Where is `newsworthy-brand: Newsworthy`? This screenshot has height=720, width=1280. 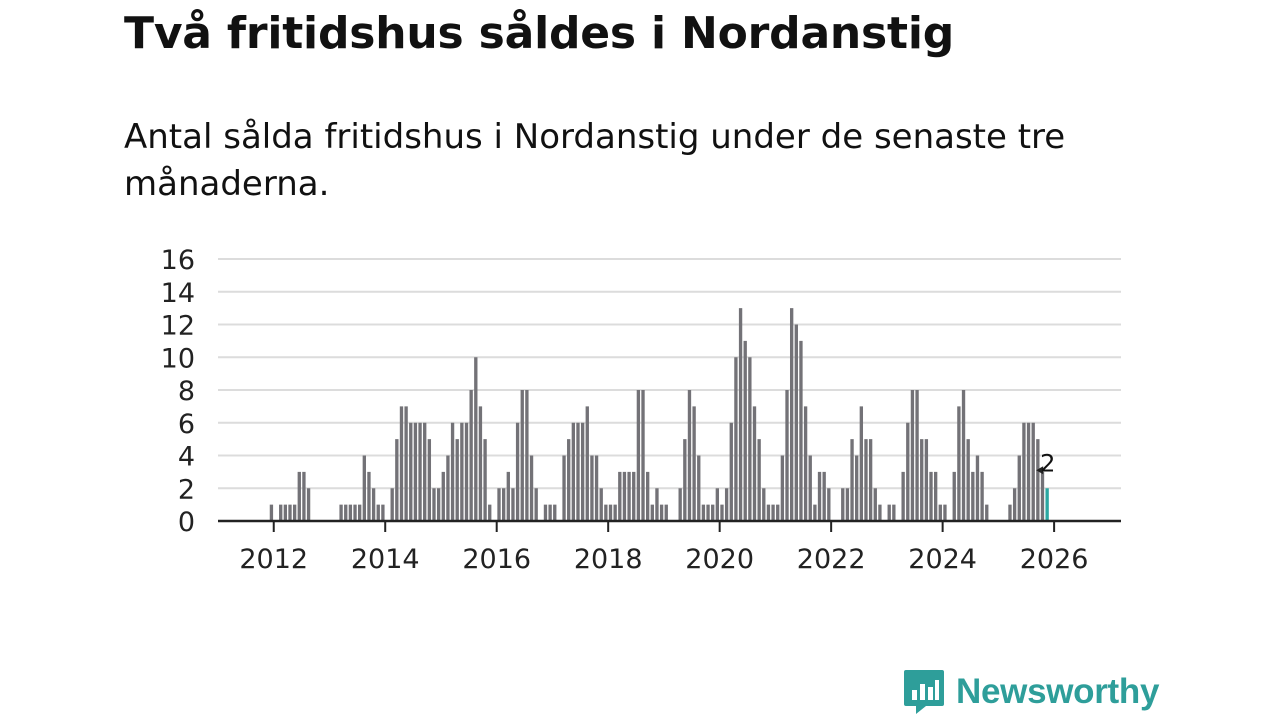 newsworthy-brand: Newsworthy is located at coordinates (1030, 692).